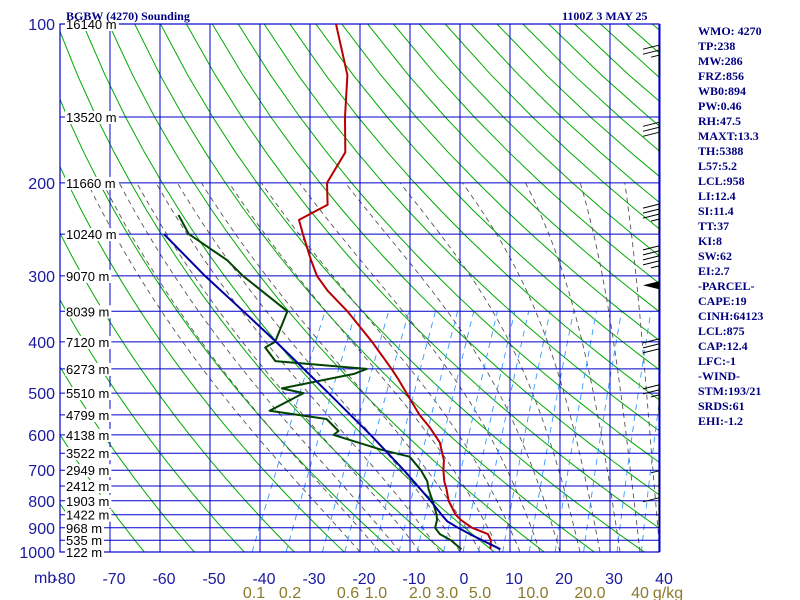 This screenshot has height=600, width=800. Describe the element at coordinates (722, 91) in the screenshot. I see `stability-index: WB0:894` at that location.